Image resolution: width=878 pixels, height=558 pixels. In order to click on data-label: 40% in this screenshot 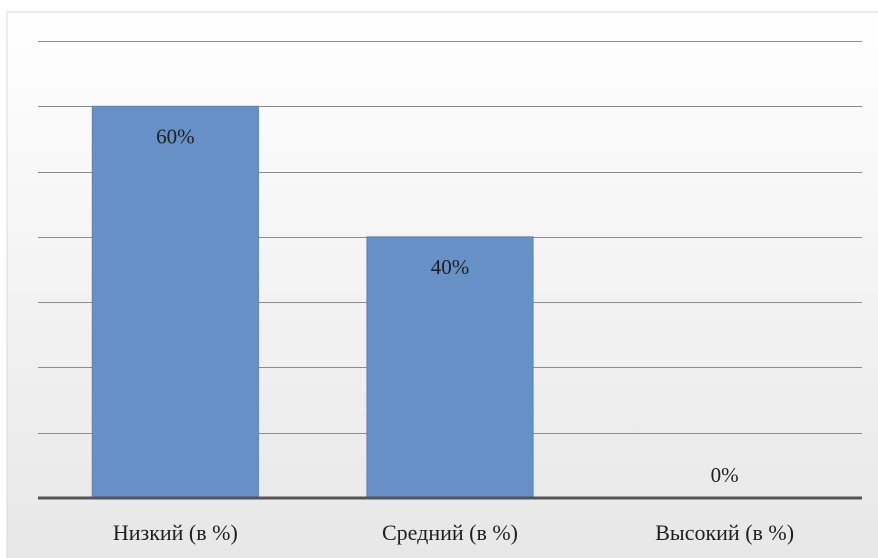, I will do `click(450, 267)`.